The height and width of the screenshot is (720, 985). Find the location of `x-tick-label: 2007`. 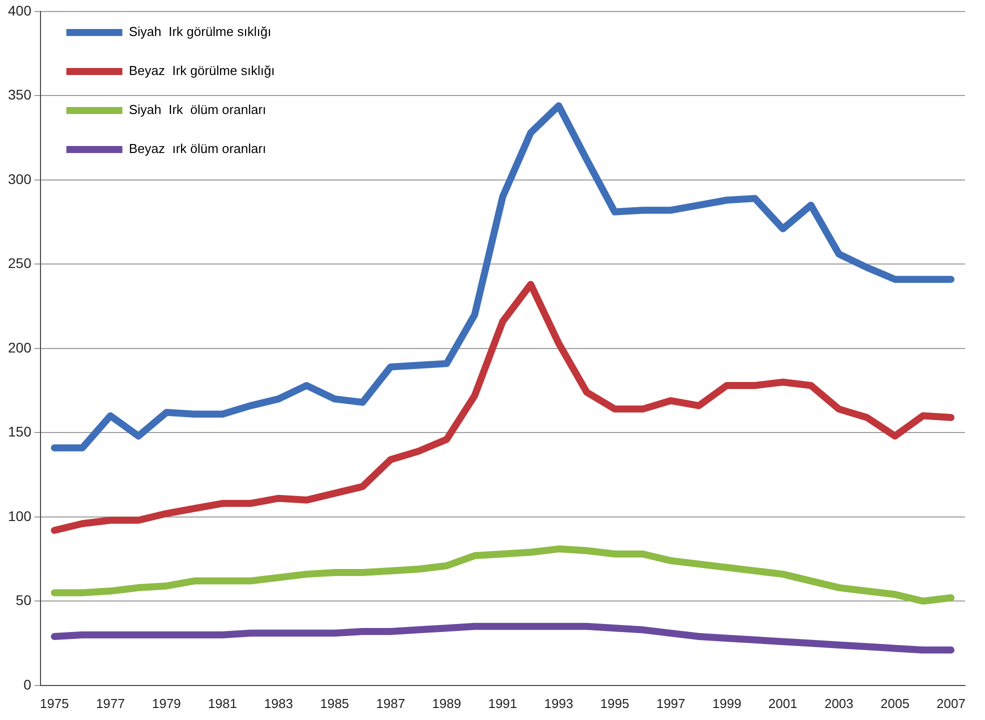

x-tick-label: 2007 is located at coordinates (951, 703).